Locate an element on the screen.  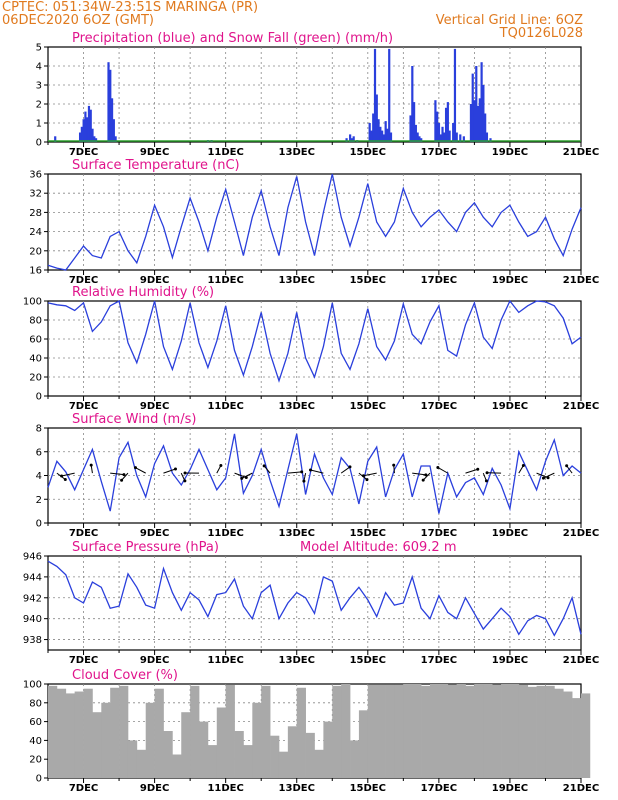
temp-title: Surface Temperature (nC) is located at coordinates (156, 165).